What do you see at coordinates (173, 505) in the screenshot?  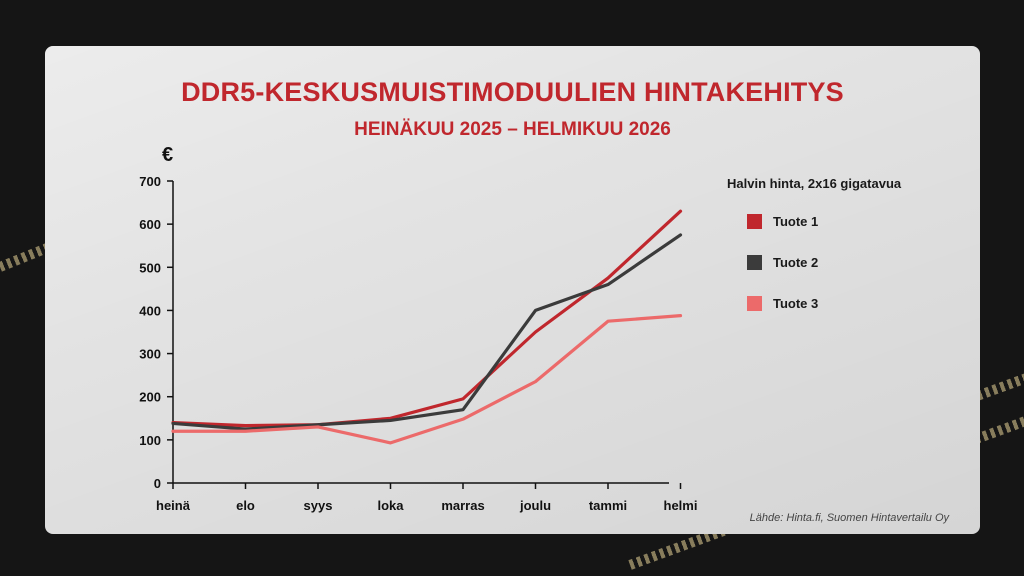 I see `x-tick-label: heinä` at bounding box center [173, 505].